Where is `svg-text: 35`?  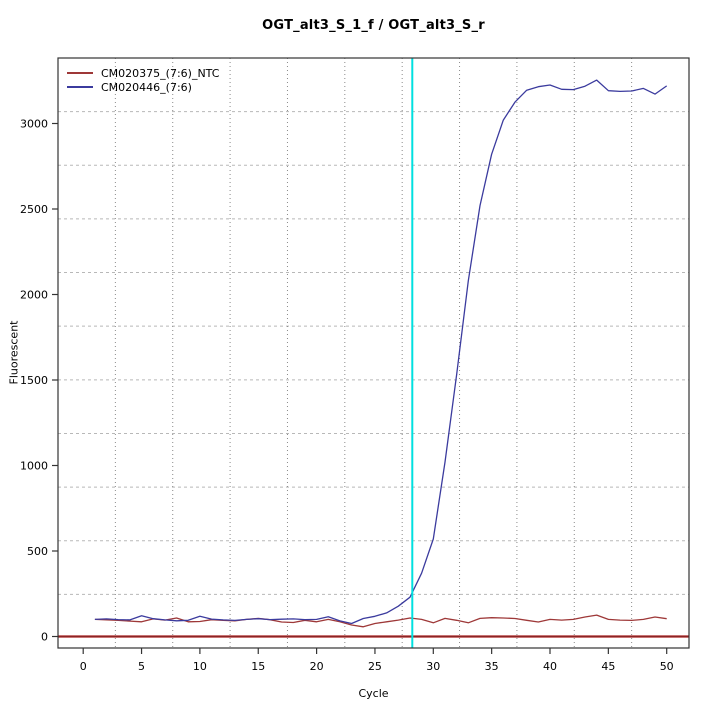 svg-text: 35 is located at coordinates (492, 666).